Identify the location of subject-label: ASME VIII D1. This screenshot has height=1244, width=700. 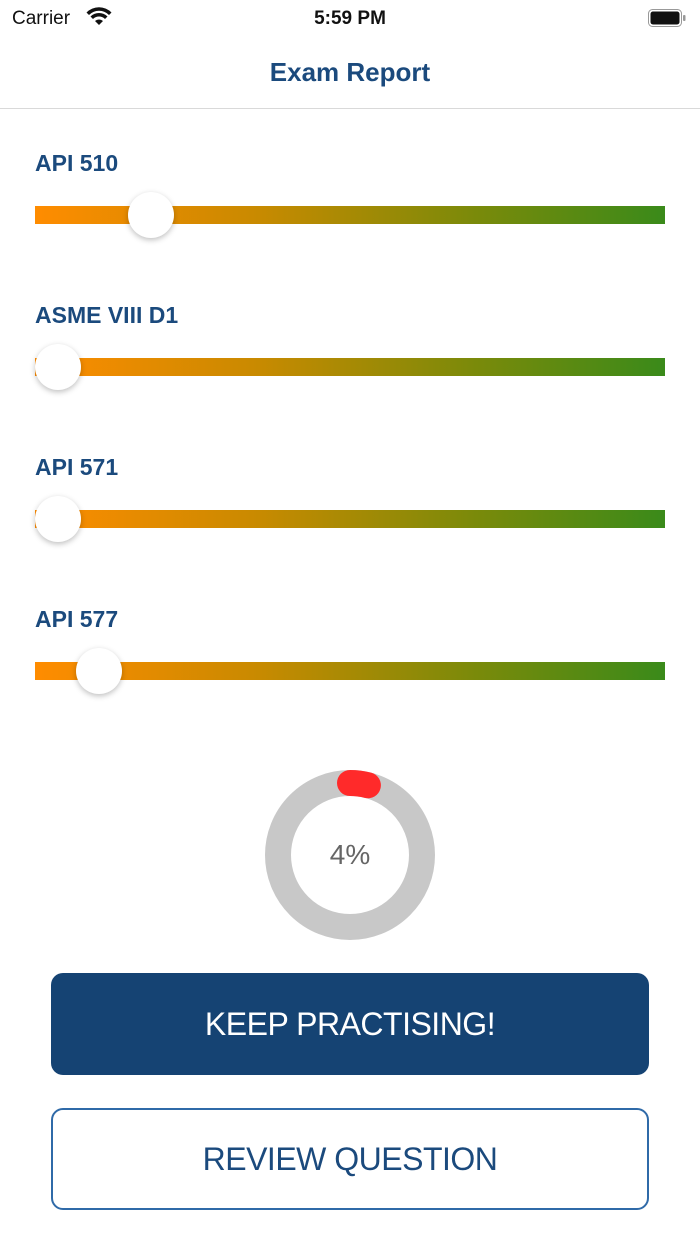
(107, 315).